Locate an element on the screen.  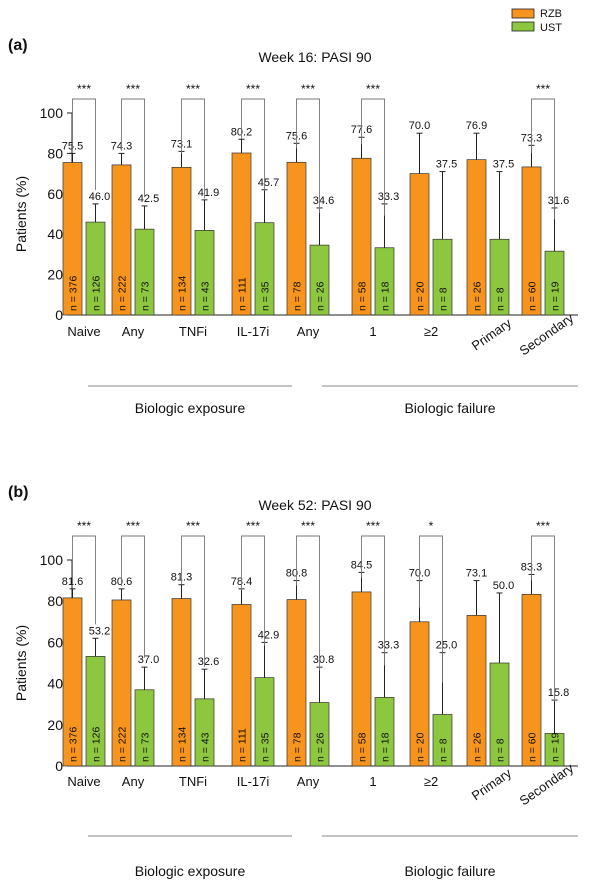
value-label: 76.9 is located at coordinates (476, 126).